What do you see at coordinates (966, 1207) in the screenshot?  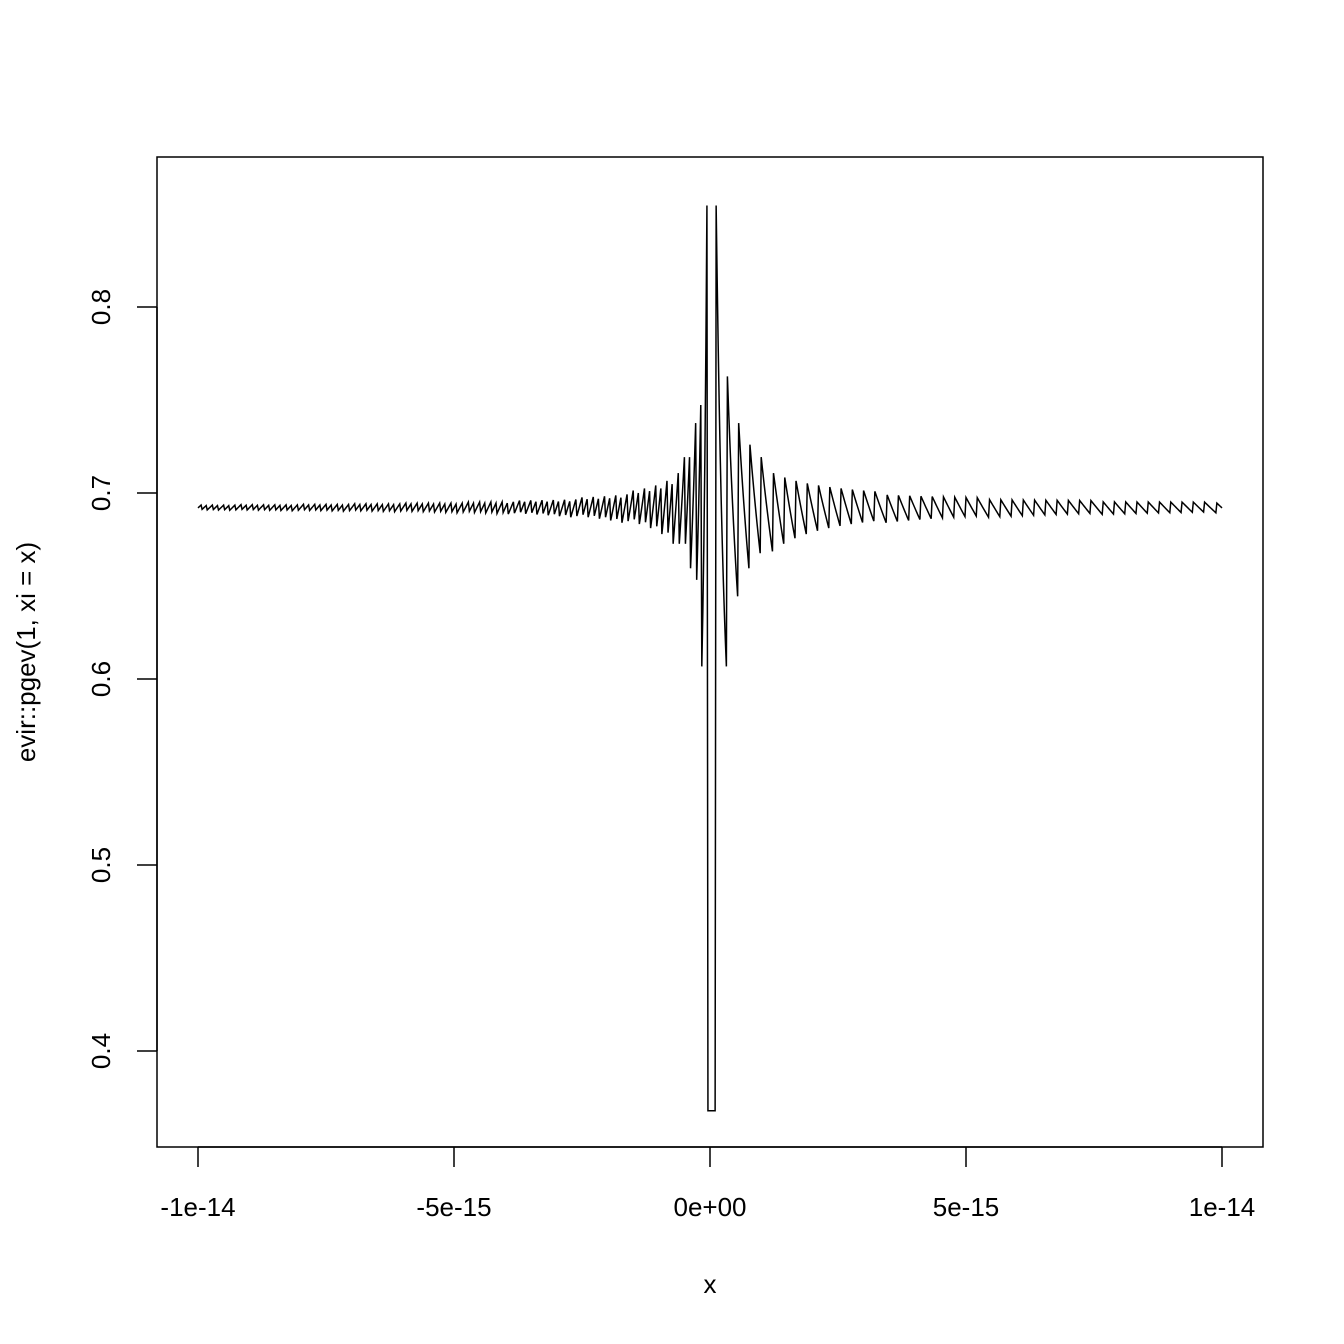 I see `x-tick-label: 5e-15` at bounding box center [966, 1207].